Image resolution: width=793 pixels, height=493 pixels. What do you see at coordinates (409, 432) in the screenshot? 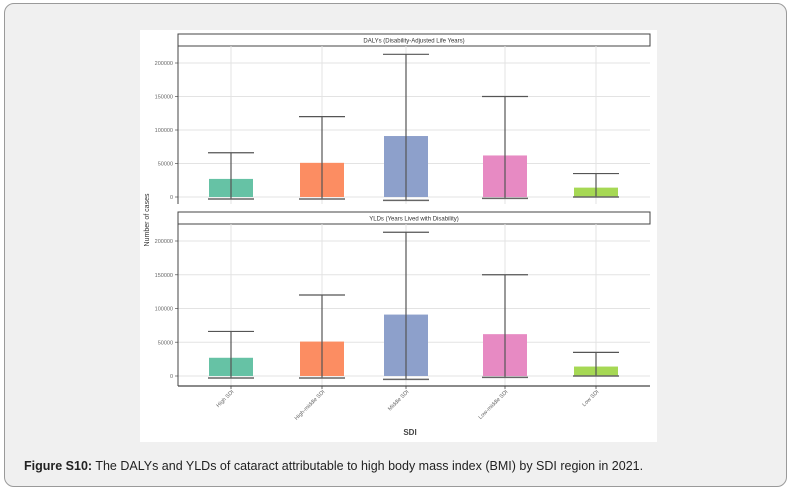
I see `x-axis-label: SDI` at bounding box center [409, 432].